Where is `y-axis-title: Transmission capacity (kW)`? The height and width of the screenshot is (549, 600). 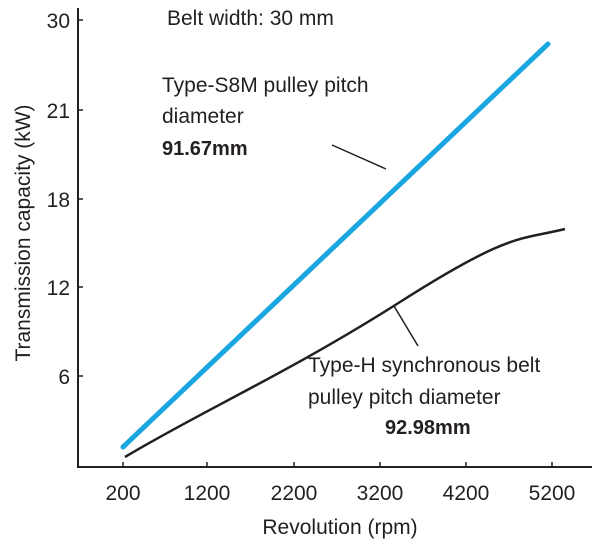 y-axis-title: Transmission capacity (kW) is located at coordinates (23, 232).